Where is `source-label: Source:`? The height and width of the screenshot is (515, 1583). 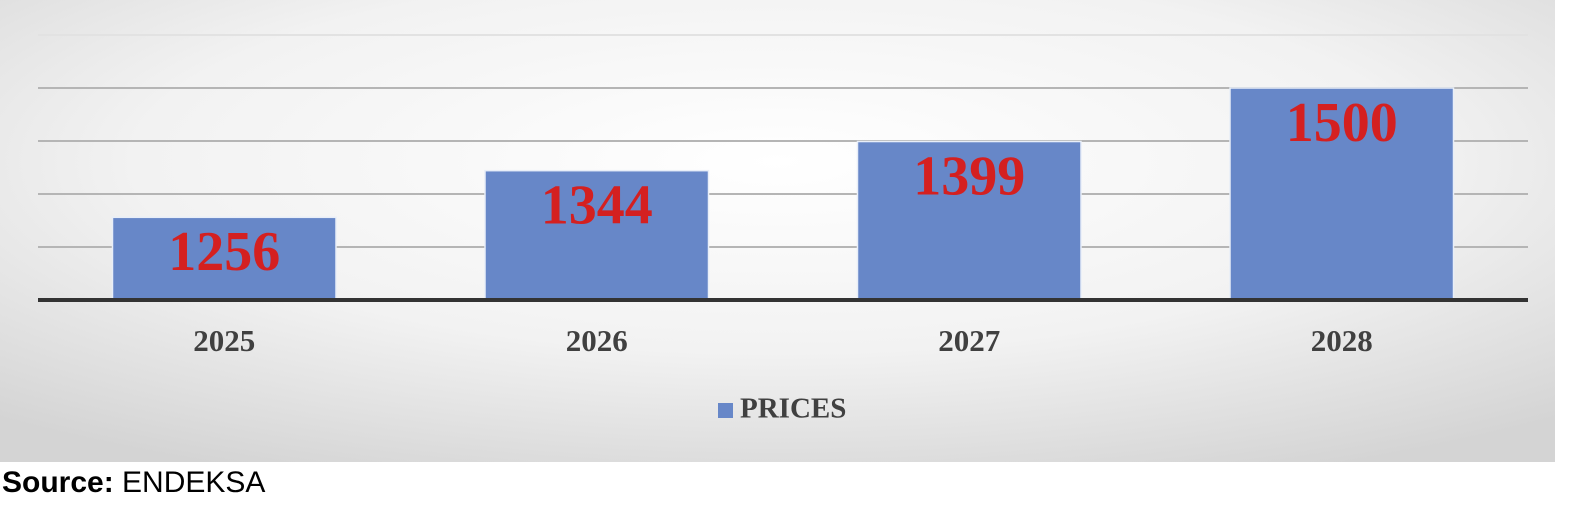 source-label: Source: is located at coordinates (58, 482).